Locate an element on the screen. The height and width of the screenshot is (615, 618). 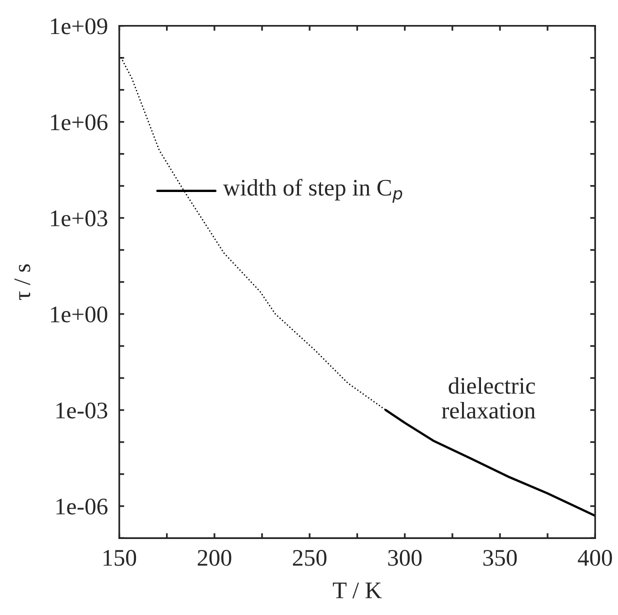
series-label: width of step in C$_{p}$ is located at coordinates (312, 190).